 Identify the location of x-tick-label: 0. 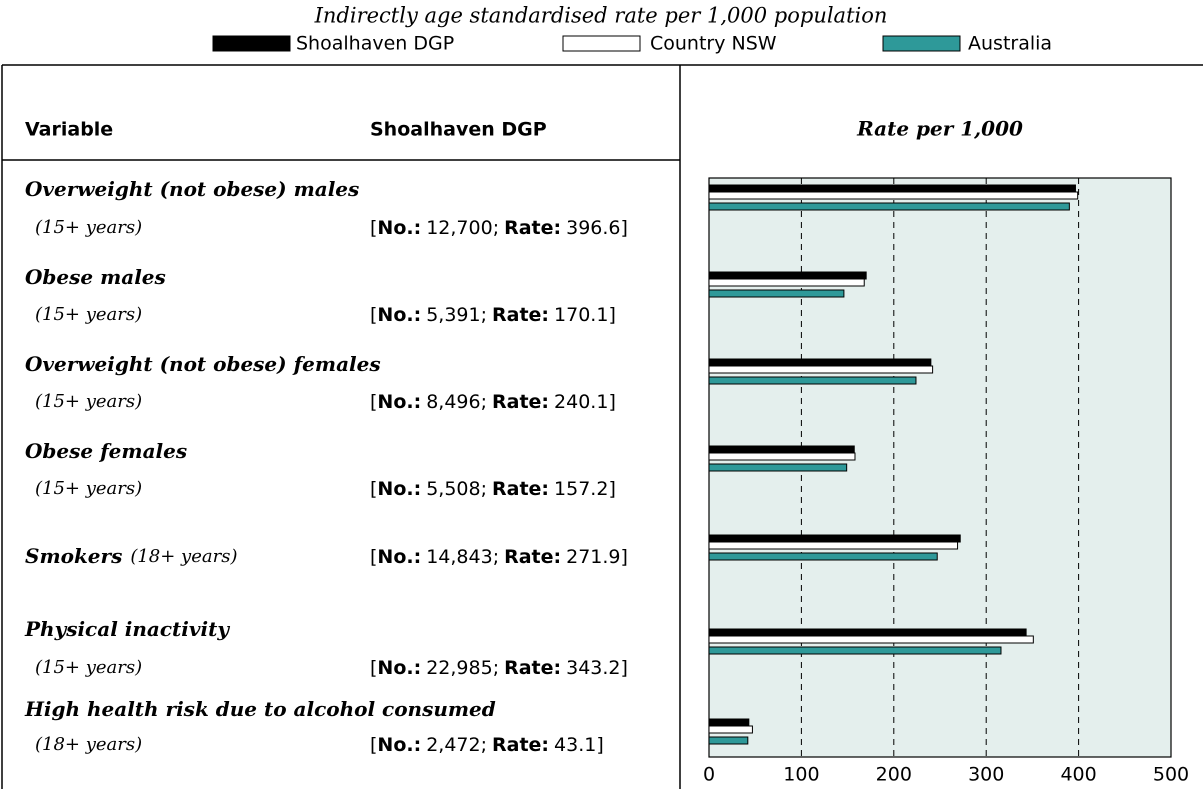
(709, 775).